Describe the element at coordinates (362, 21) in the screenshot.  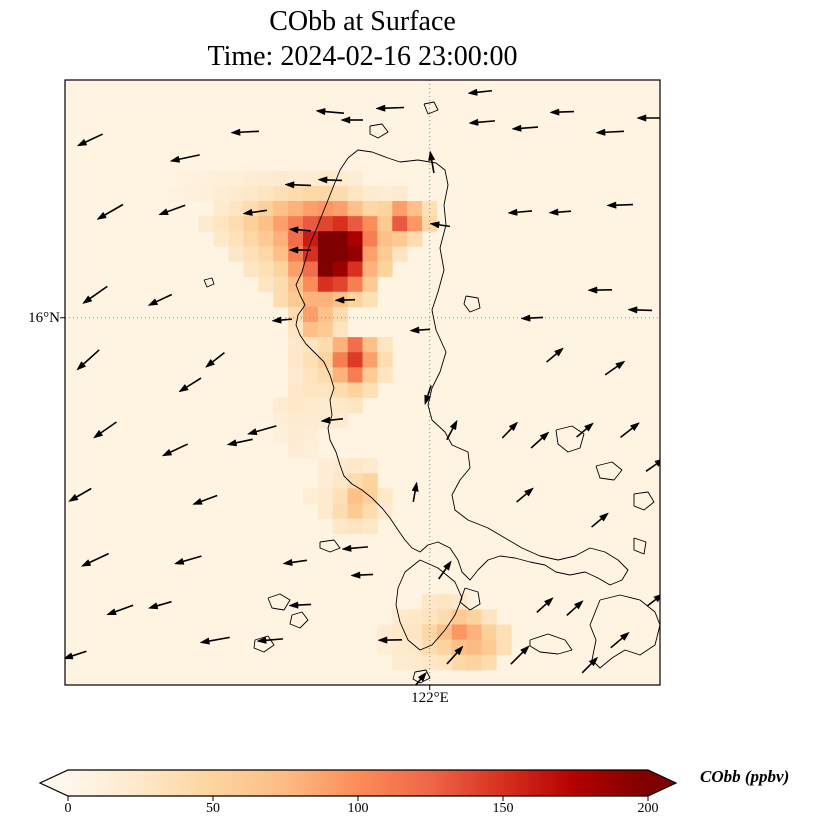
I see `chart-title: CObb at Surface` at that location.